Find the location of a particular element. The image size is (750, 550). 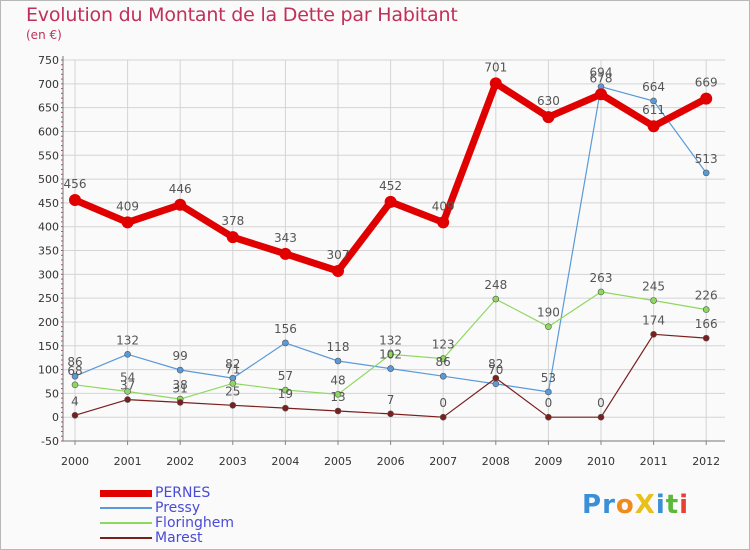

data-label-marest: 166 is located at coordinates (706, 324).